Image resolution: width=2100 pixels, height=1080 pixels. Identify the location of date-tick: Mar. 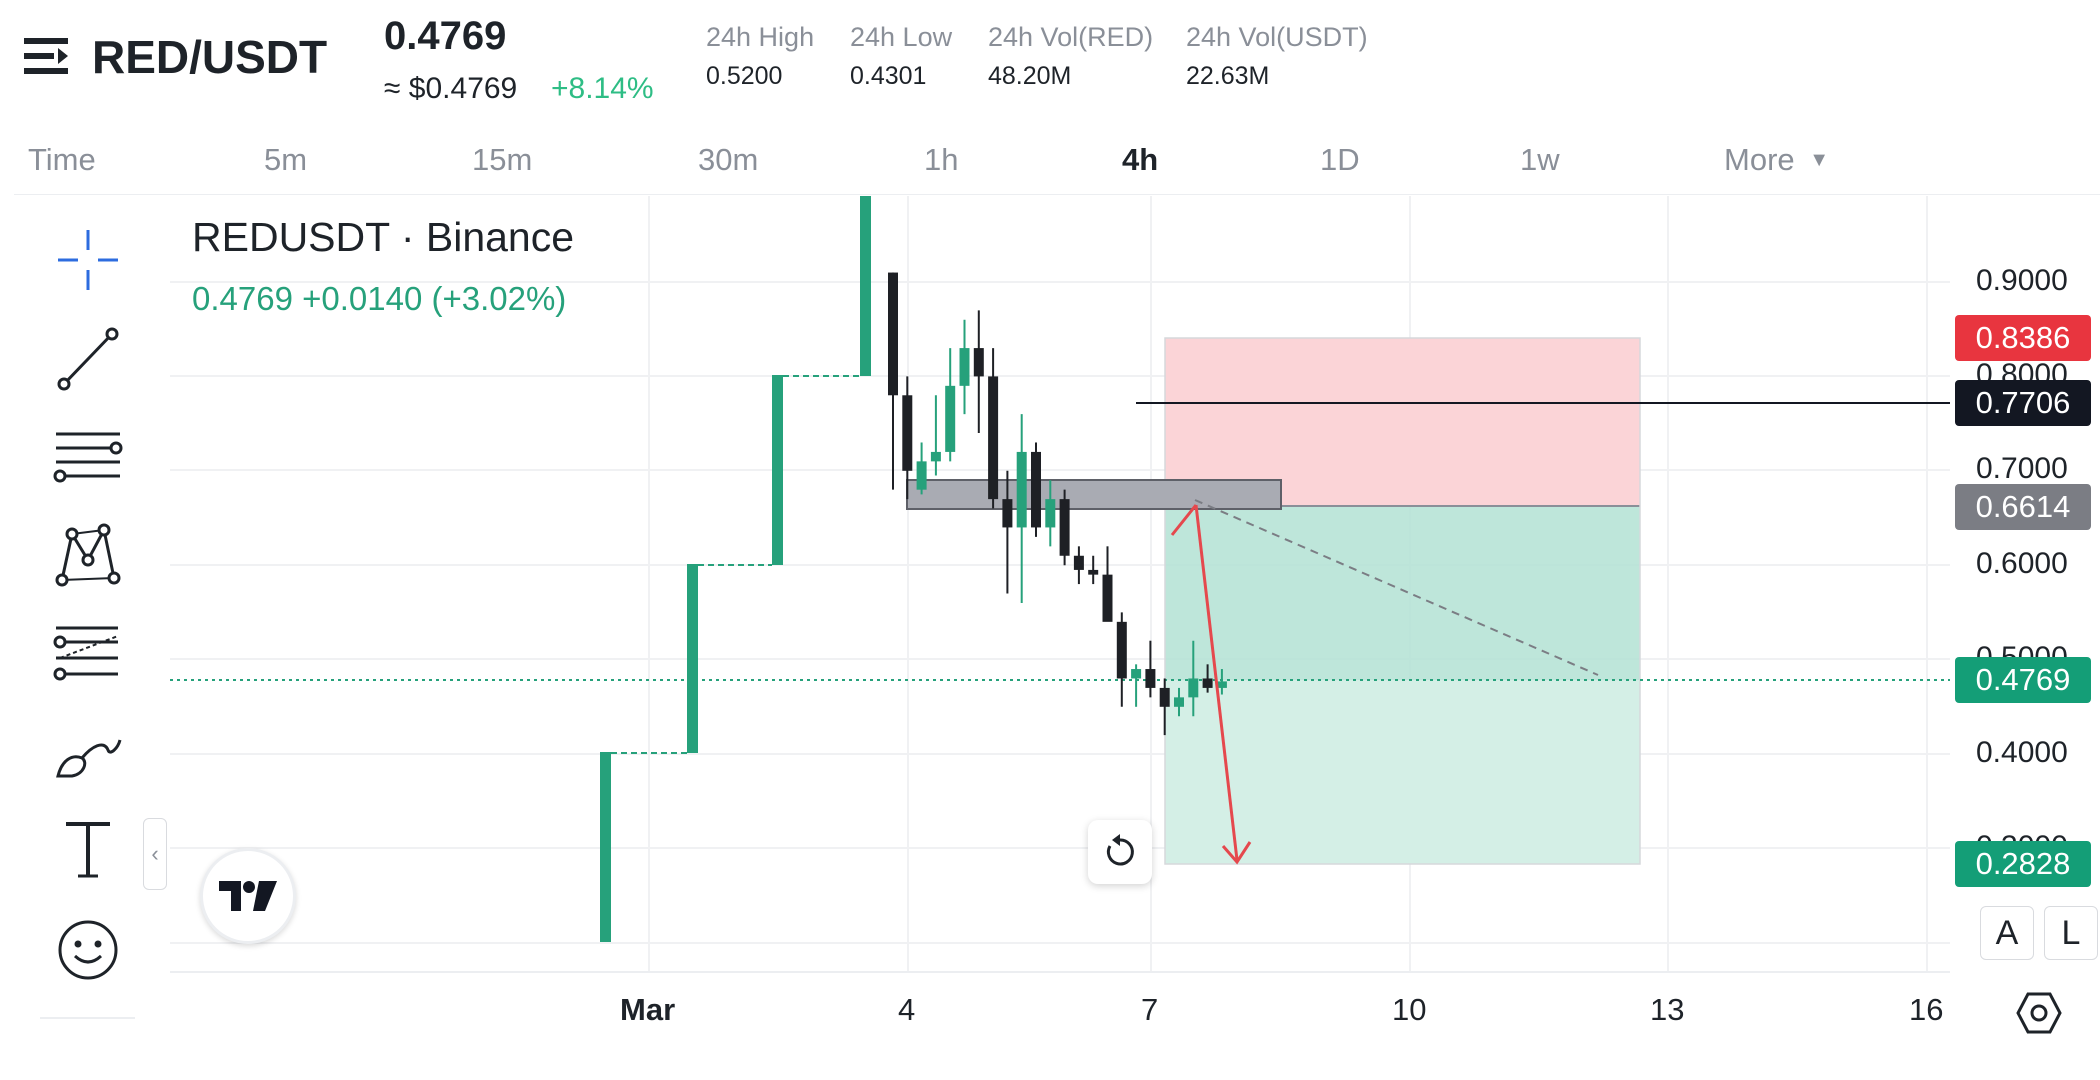
(648, 1009).